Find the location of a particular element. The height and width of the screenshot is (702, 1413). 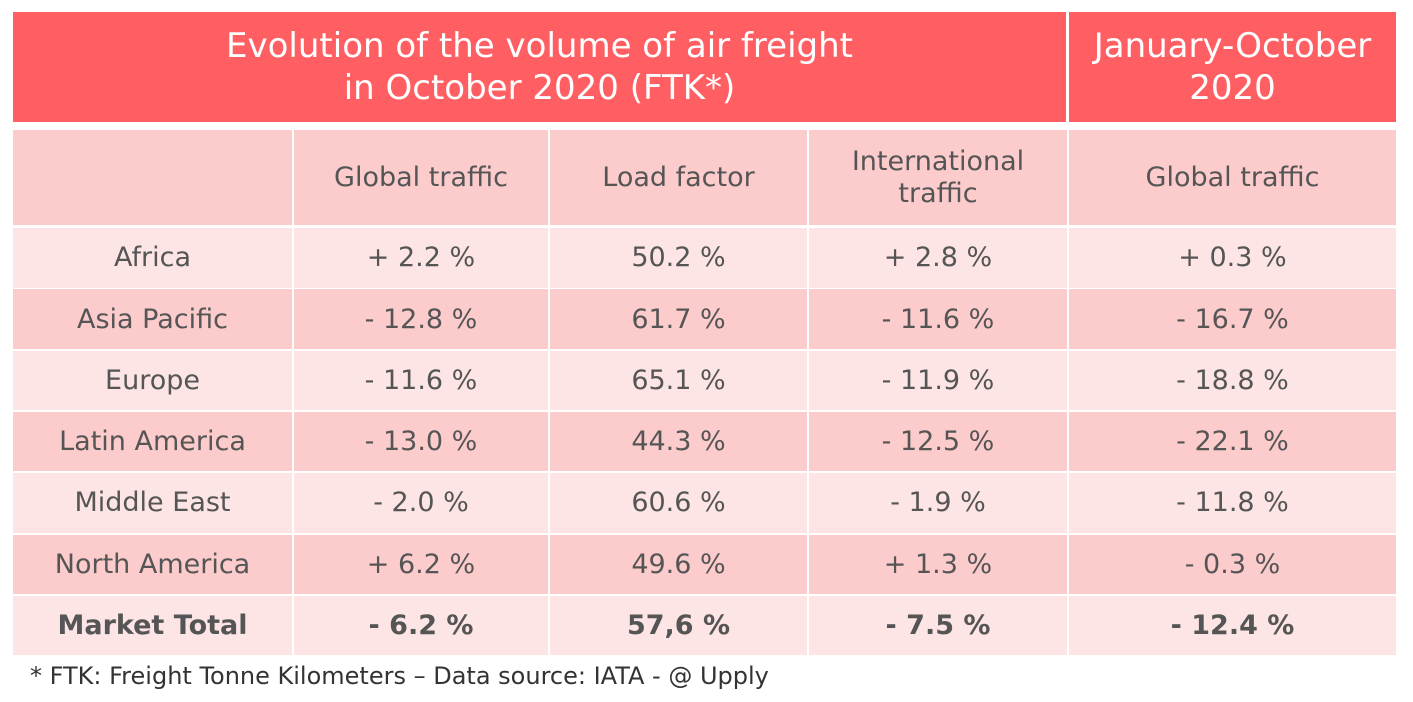

data-cell: - 11.8 % is located at coordinates (1232, 503).